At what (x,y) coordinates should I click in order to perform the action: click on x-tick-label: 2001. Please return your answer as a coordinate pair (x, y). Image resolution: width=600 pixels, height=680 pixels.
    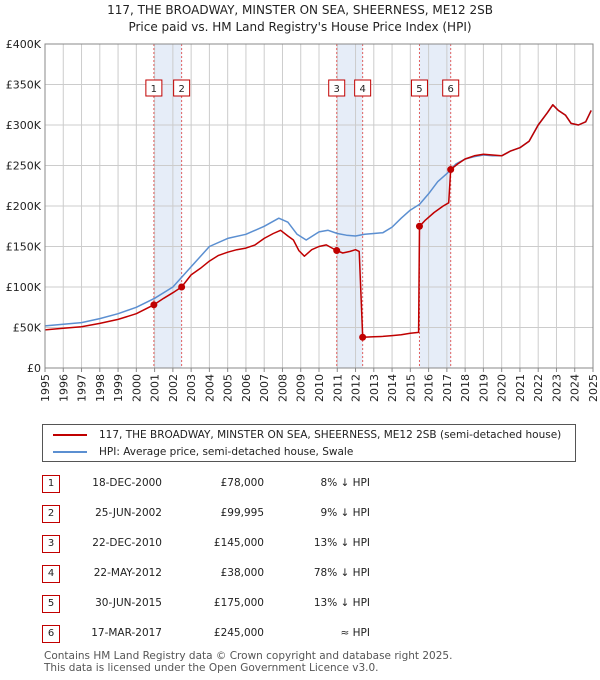
    Looking at the image, I should click on (155, 388).